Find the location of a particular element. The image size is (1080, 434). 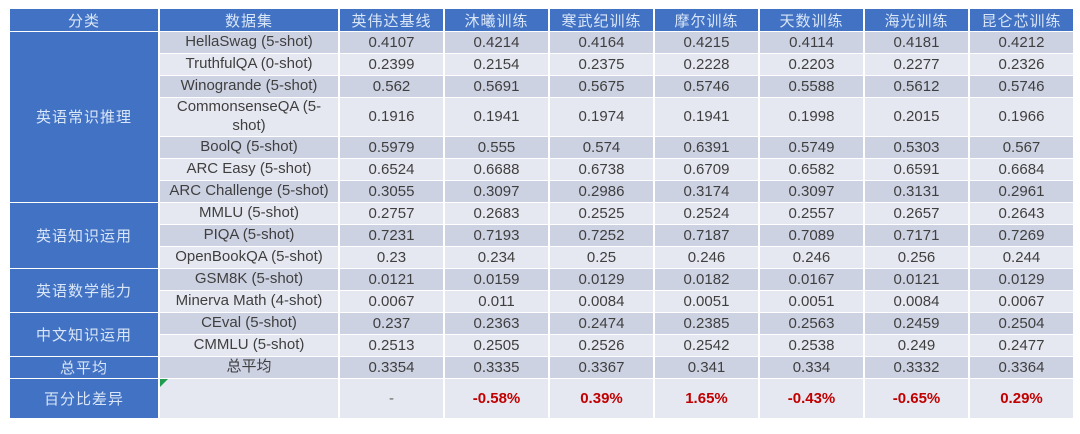

value-cell: 0.23 is located at coordinates (391, 257).